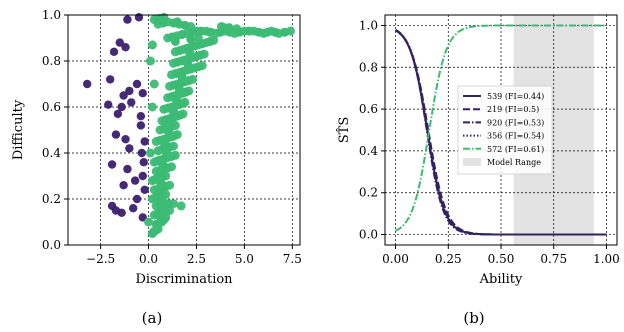  Describe the element at coordinates (196, 259) in the screenshot. I see `scatter-xtick-label: 2.5` at that location.